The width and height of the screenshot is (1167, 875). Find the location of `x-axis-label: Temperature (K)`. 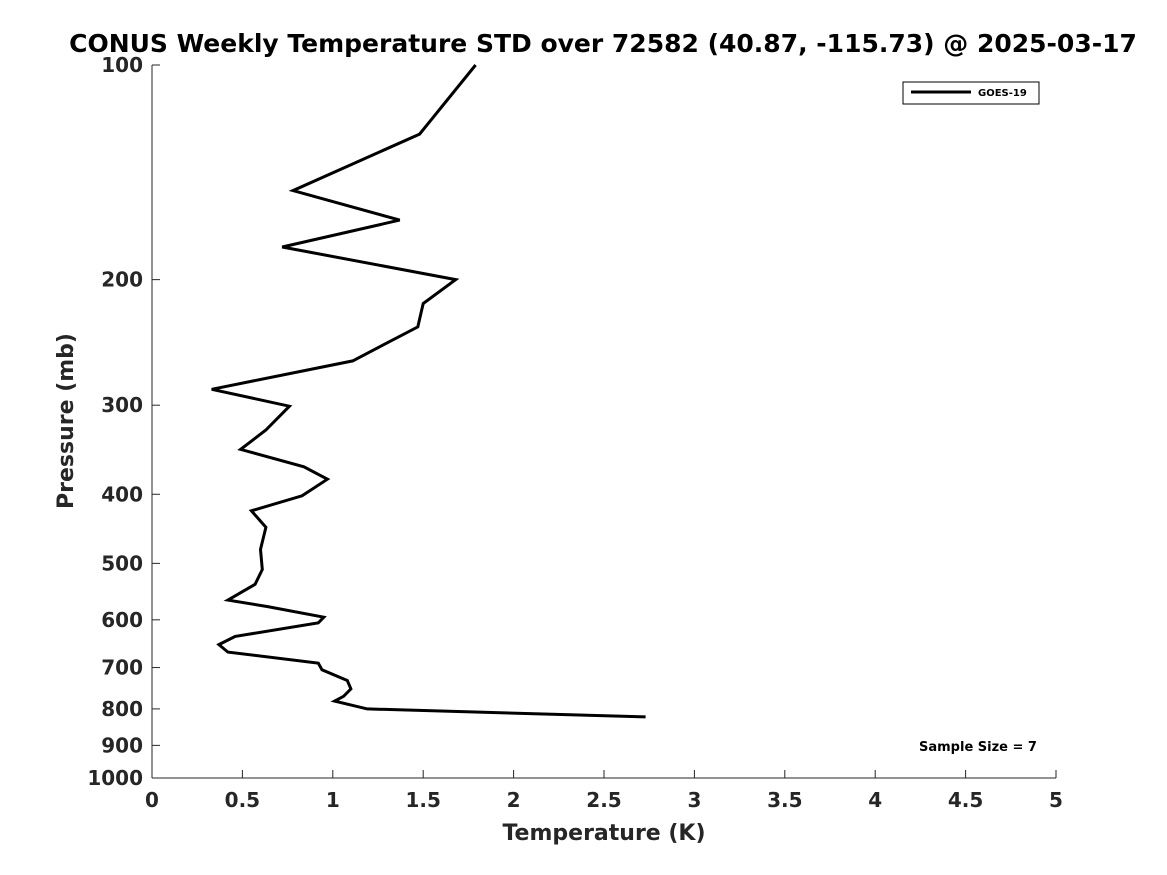

x-axis-label: Temperature (K) is located at coordinates (603, 833).